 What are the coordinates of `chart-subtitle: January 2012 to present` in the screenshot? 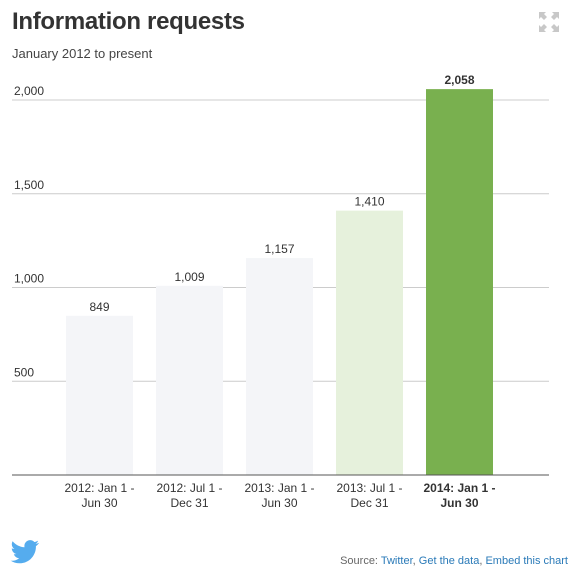 It's located at (82, 53).